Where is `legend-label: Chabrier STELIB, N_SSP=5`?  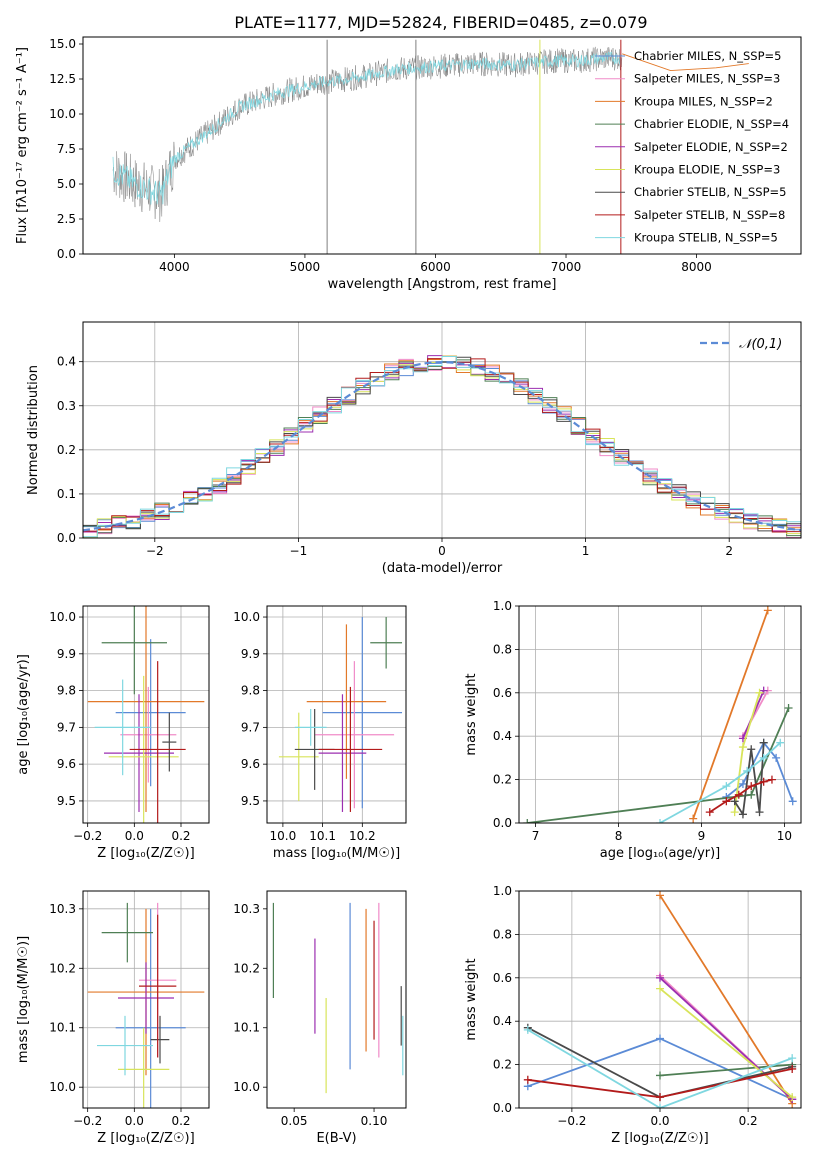 legend-label: Chabrier STELIB, N_SSP=5 is located at coordinates (710, 192).